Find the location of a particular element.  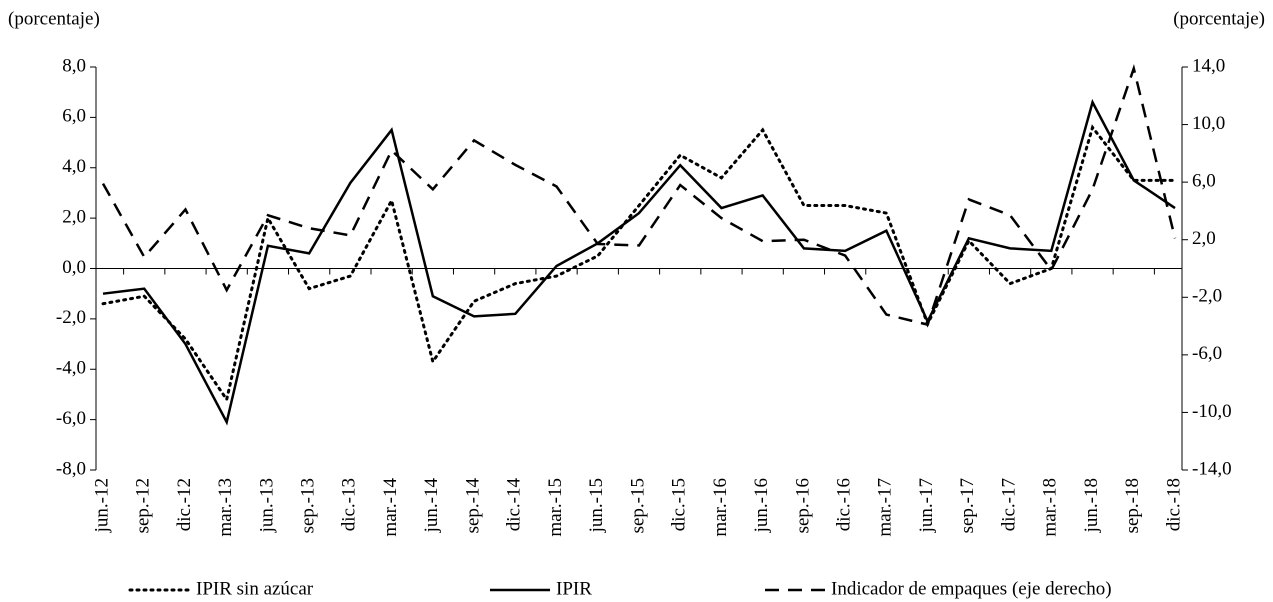

y2-tick-label: 2,0 is located at coordinates (1204, 238).